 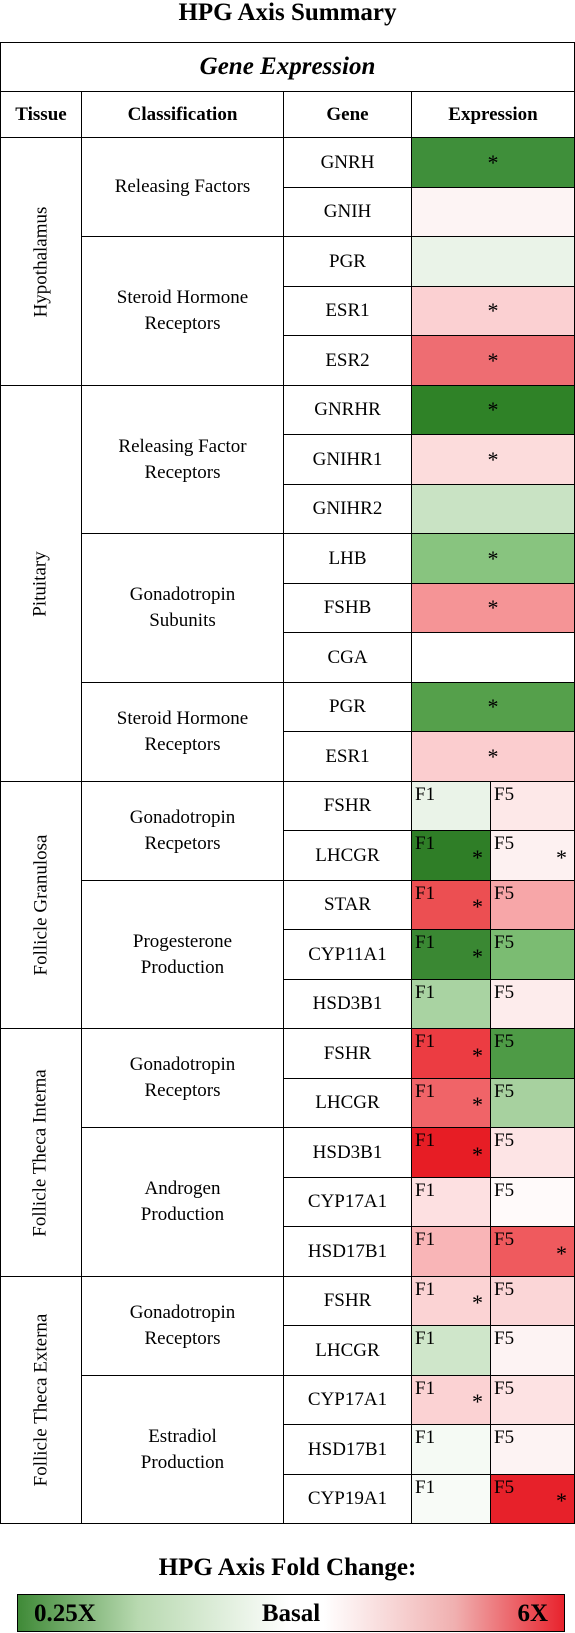 What do you see at coordinates (347, 1498) in the screenshot?
I see `gene-name: CYP19A1` at bounding box center [347, 1498].